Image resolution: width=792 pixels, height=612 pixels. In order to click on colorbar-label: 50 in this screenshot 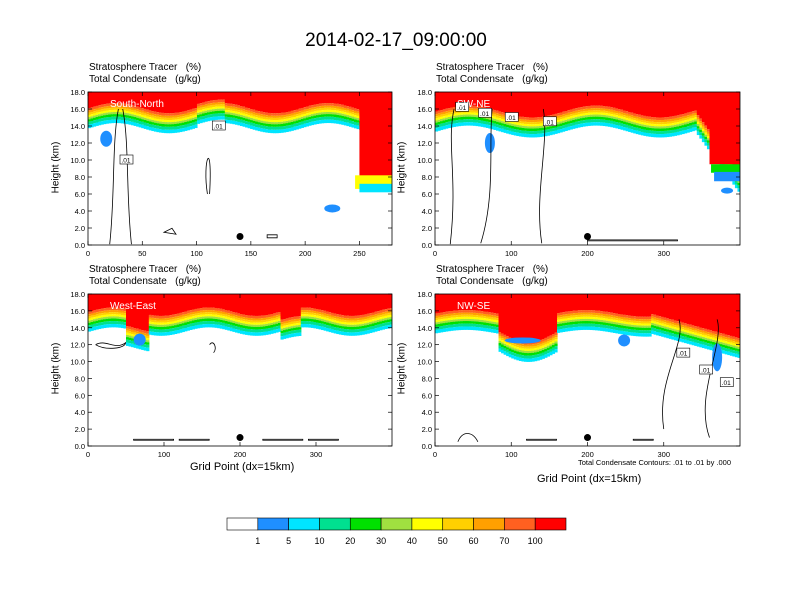, I will do `click(443, 541)`.